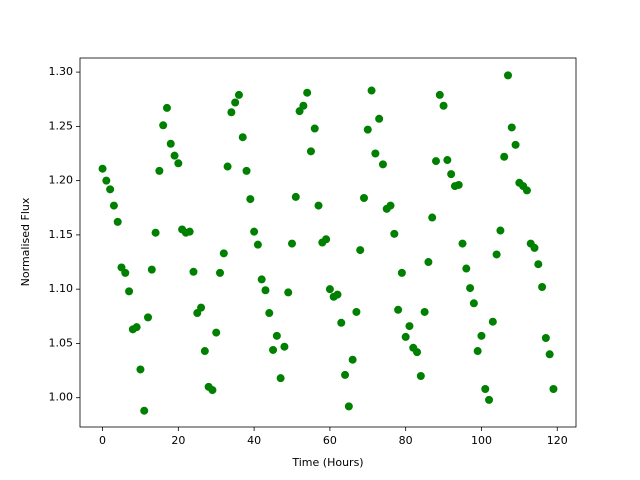 This screenshot has width=640, height=480. What do you see at coordinates (61, 397) in the screenshot?
I see `y-tick-label: 1.00` at bounding box center [61, 397].